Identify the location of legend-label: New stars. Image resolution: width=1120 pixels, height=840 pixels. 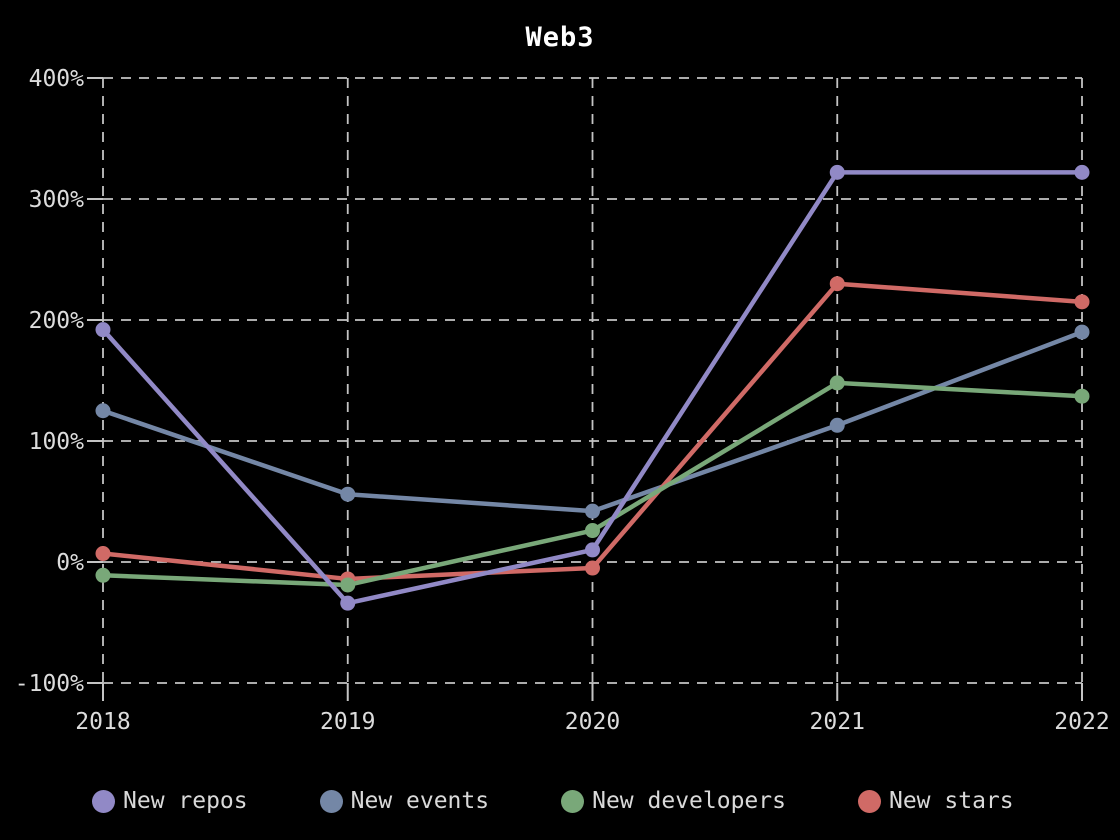
(951, 801).